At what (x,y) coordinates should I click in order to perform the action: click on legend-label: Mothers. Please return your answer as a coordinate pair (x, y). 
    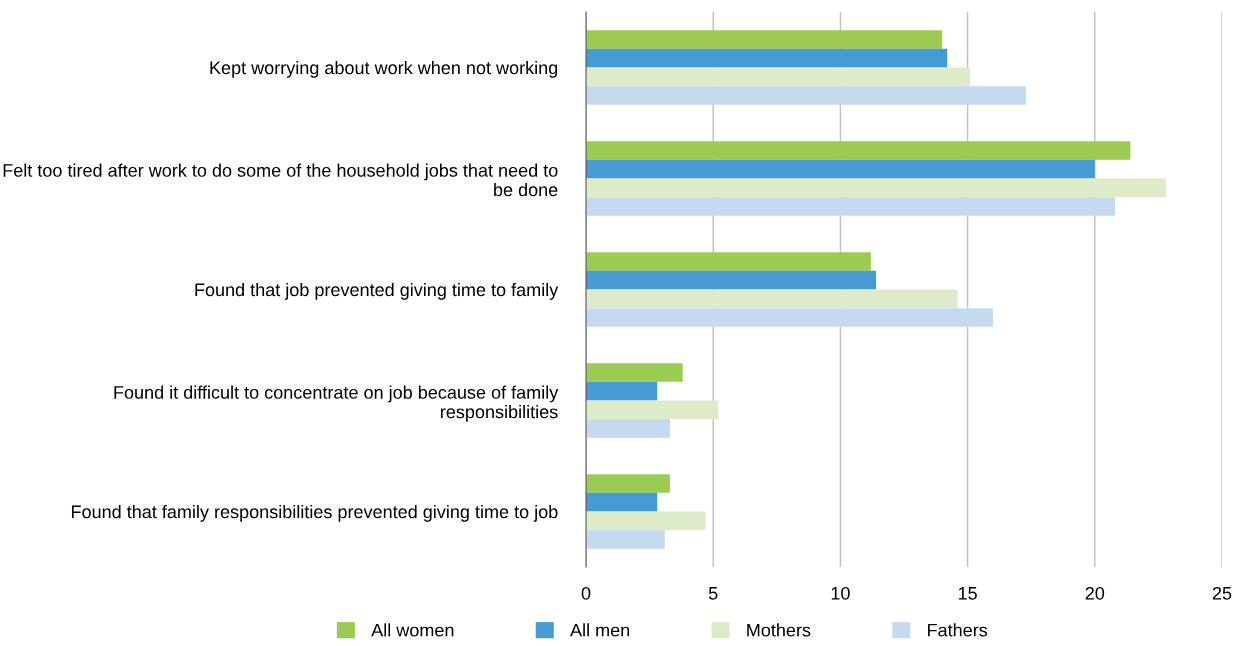
    Looking at the image, I should click on (779, 630).